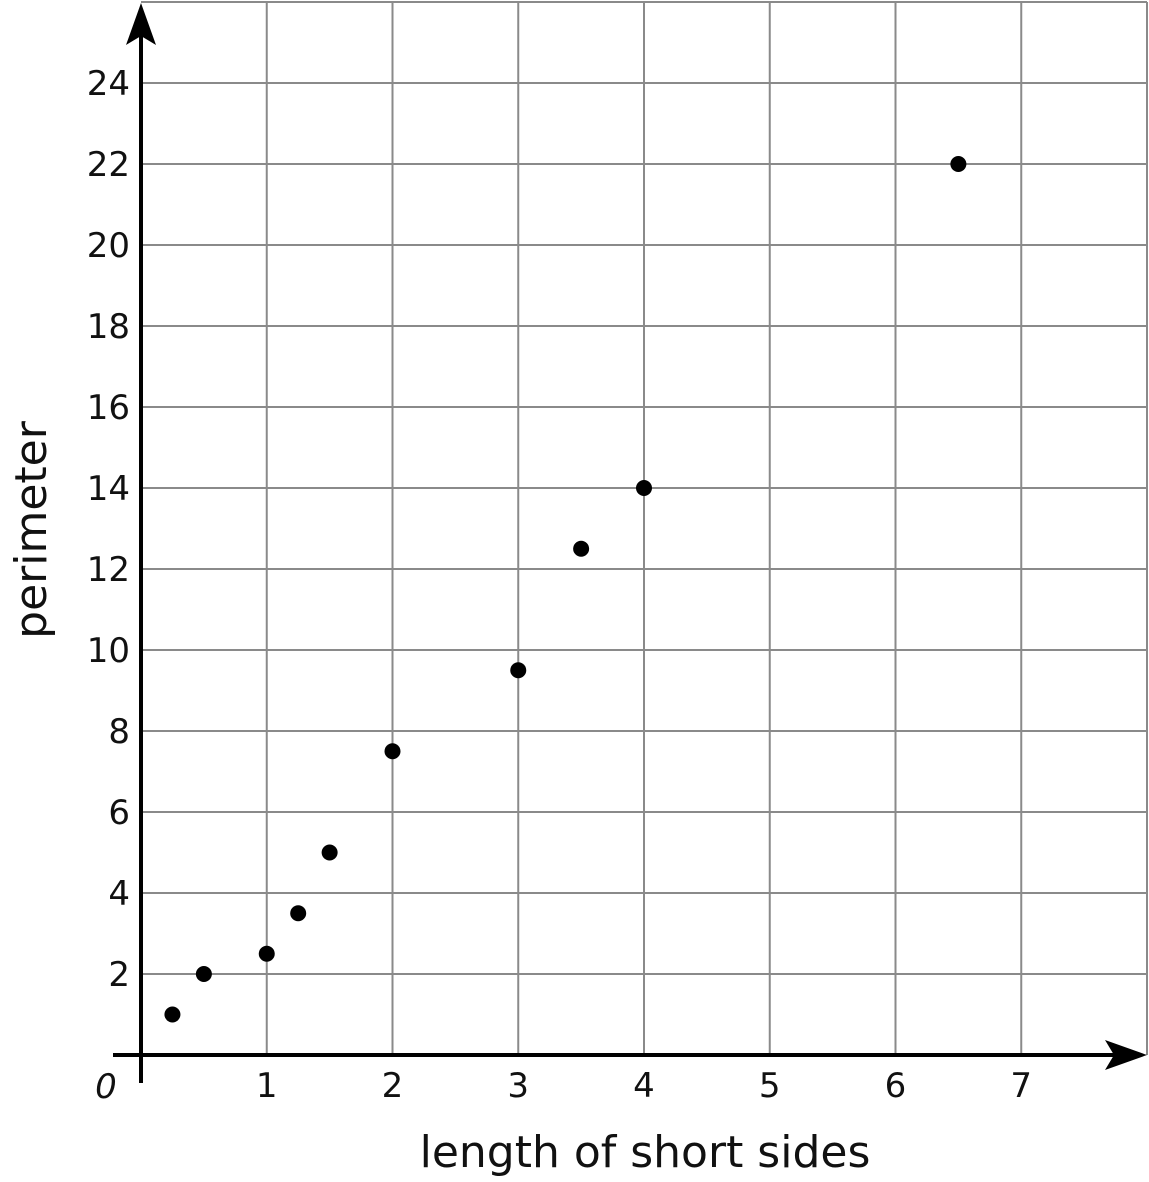 The image size is (1149, 1182). Describe the element at coordinates (108, 570) in the screenshot. I see `y-tick-label: 12` at that location.